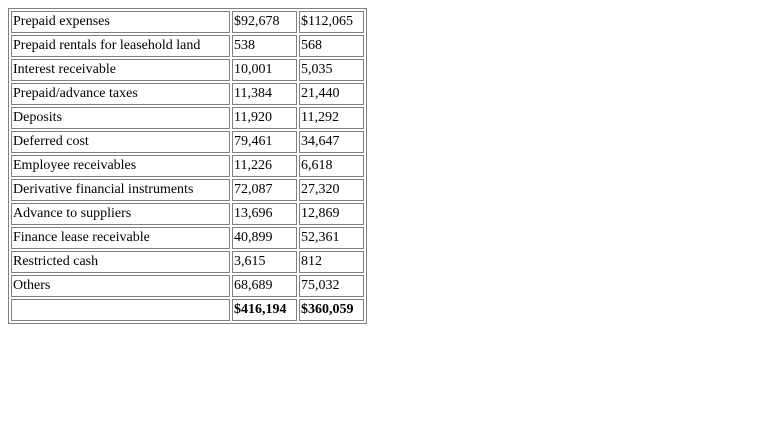 This screenshot has height=433, width=764. Describe the element at coordinates (120, 166) in the screenshot. I see `row-label: Employee receivables` at that location.